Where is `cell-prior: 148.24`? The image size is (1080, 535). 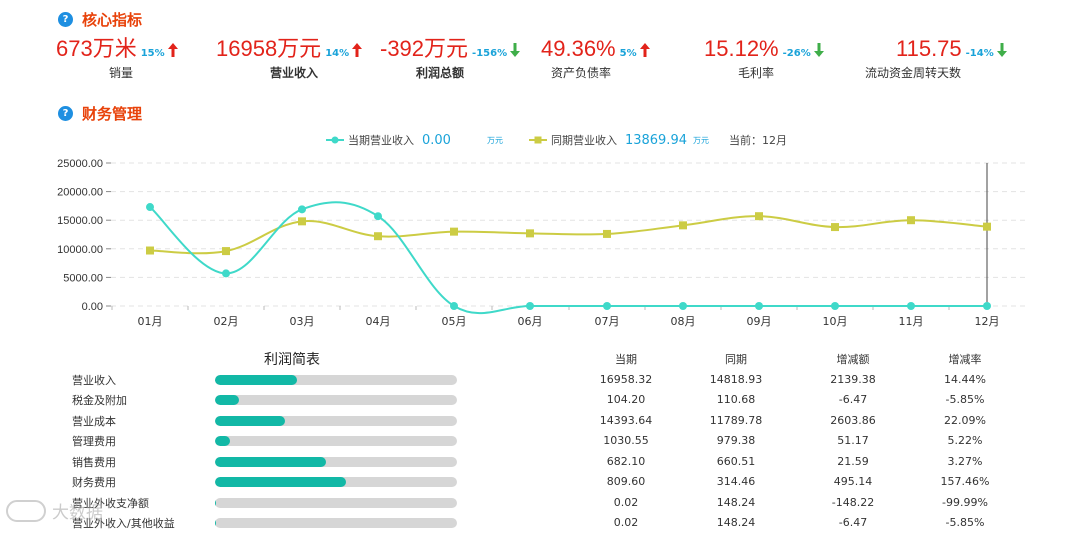
cell-prior: 148.24 is located at coordinates (736, 522).